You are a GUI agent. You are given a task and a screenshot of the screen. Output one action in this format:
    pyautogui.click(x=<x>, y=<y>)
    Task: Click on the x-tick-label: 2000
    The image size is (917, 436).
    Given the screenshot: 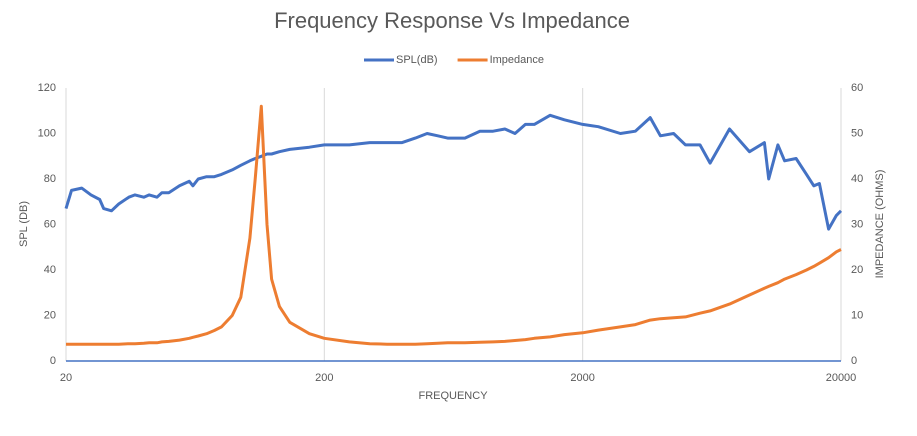 What is the action you would take?
    pyautogui.click(x=582, y=378)
    